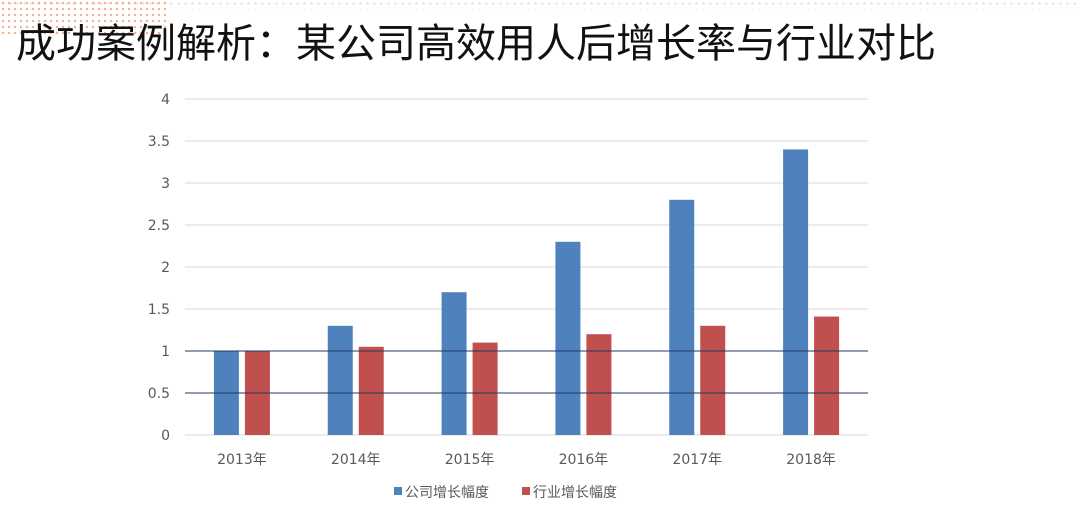 The height and width of the screenshot is (528, 1080). What do you see at coordinates (165, 436) in the screenshot?
I see `y-tick-label: 0` at bounding box center [165, 436].